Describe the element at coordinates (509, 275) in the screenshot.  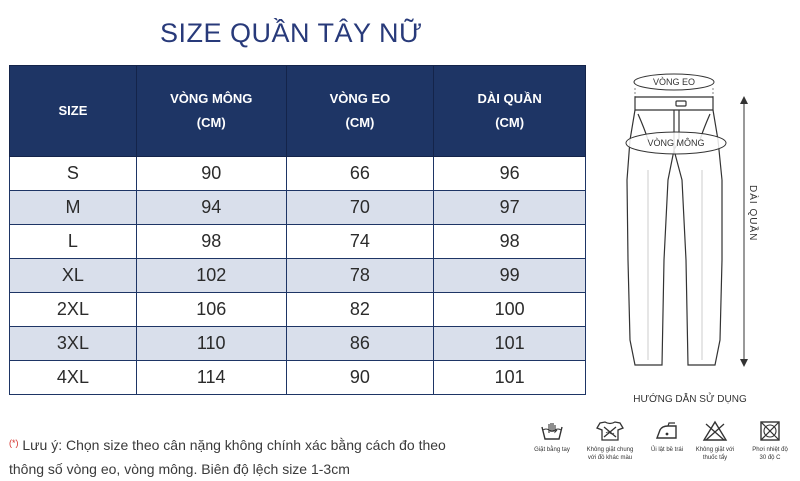
I see `cell-length: 99` at that location.